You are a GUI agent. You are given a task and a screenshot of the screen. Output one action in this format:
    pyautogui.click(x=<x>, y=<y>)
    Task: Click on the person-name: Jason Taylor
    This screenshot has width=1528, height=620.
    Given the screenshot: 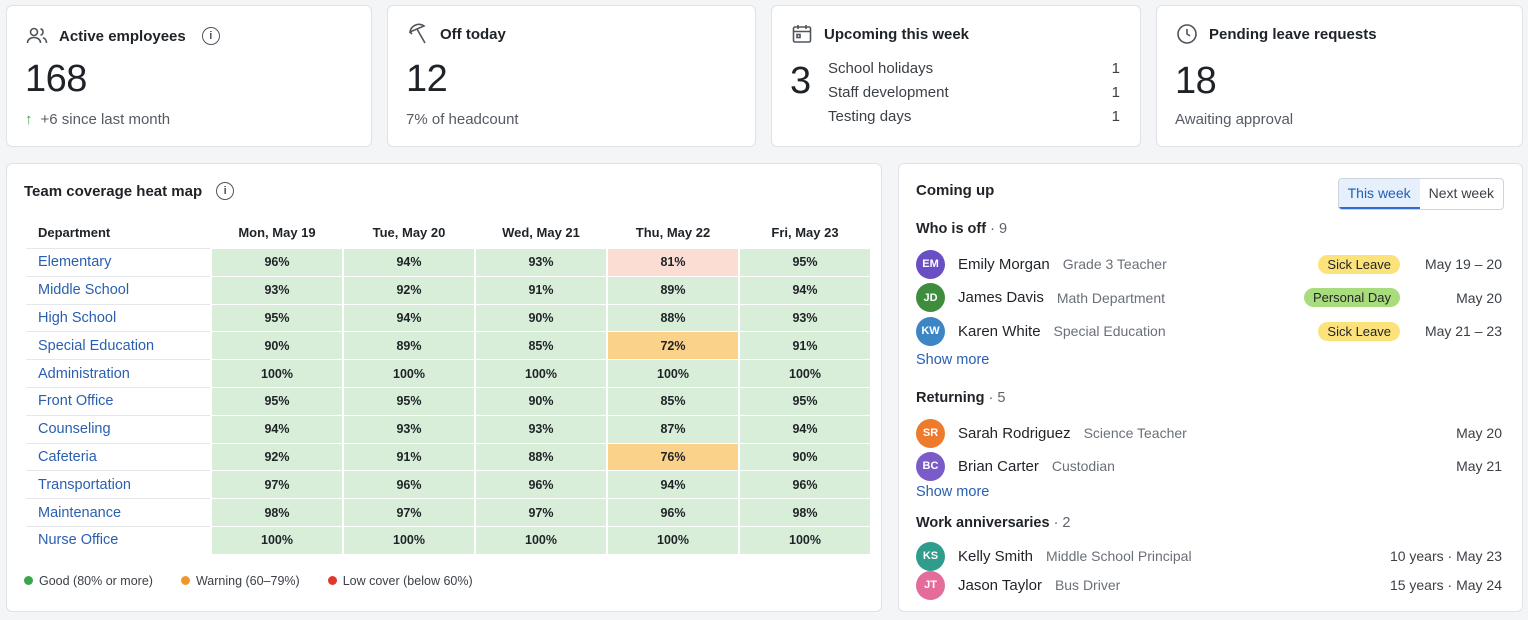 What is the action you would take?
    pyautogui.click(x=1000, y=585)
    